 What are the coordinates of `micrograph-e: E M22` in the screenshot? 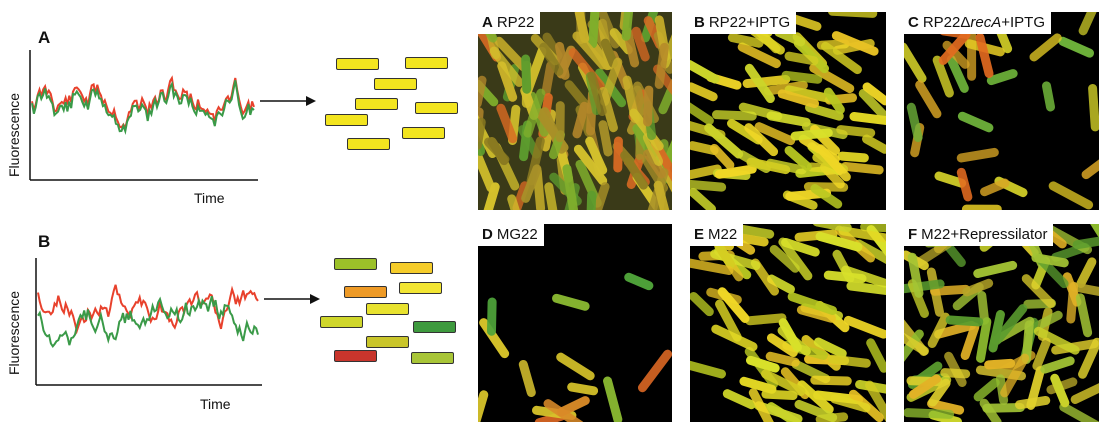 It's located at (788, 323).